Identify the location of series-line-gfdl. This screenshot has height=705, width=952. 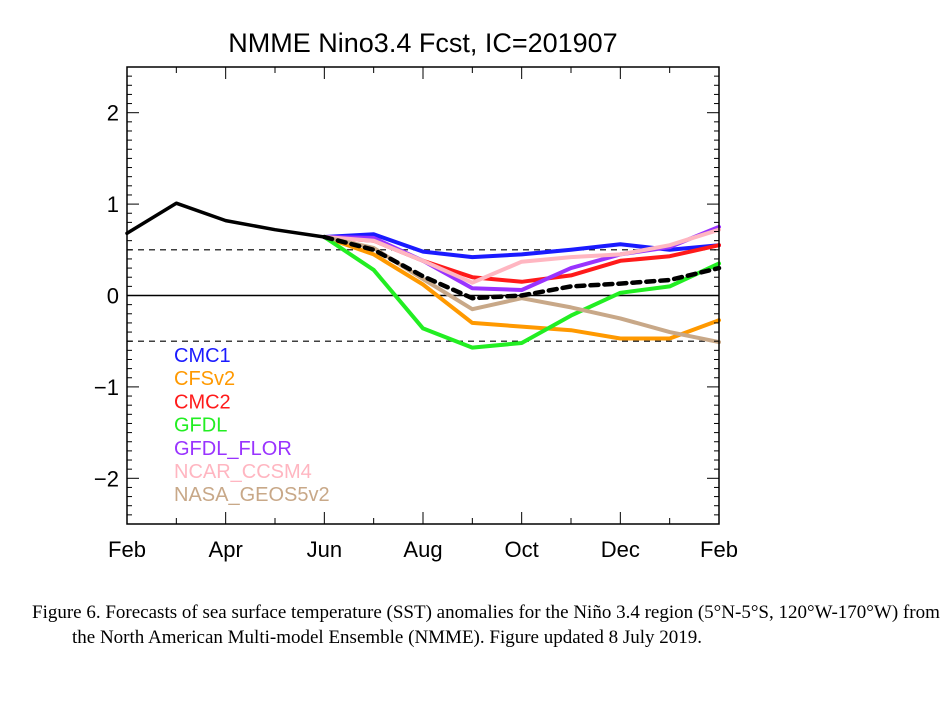
(521, 292).